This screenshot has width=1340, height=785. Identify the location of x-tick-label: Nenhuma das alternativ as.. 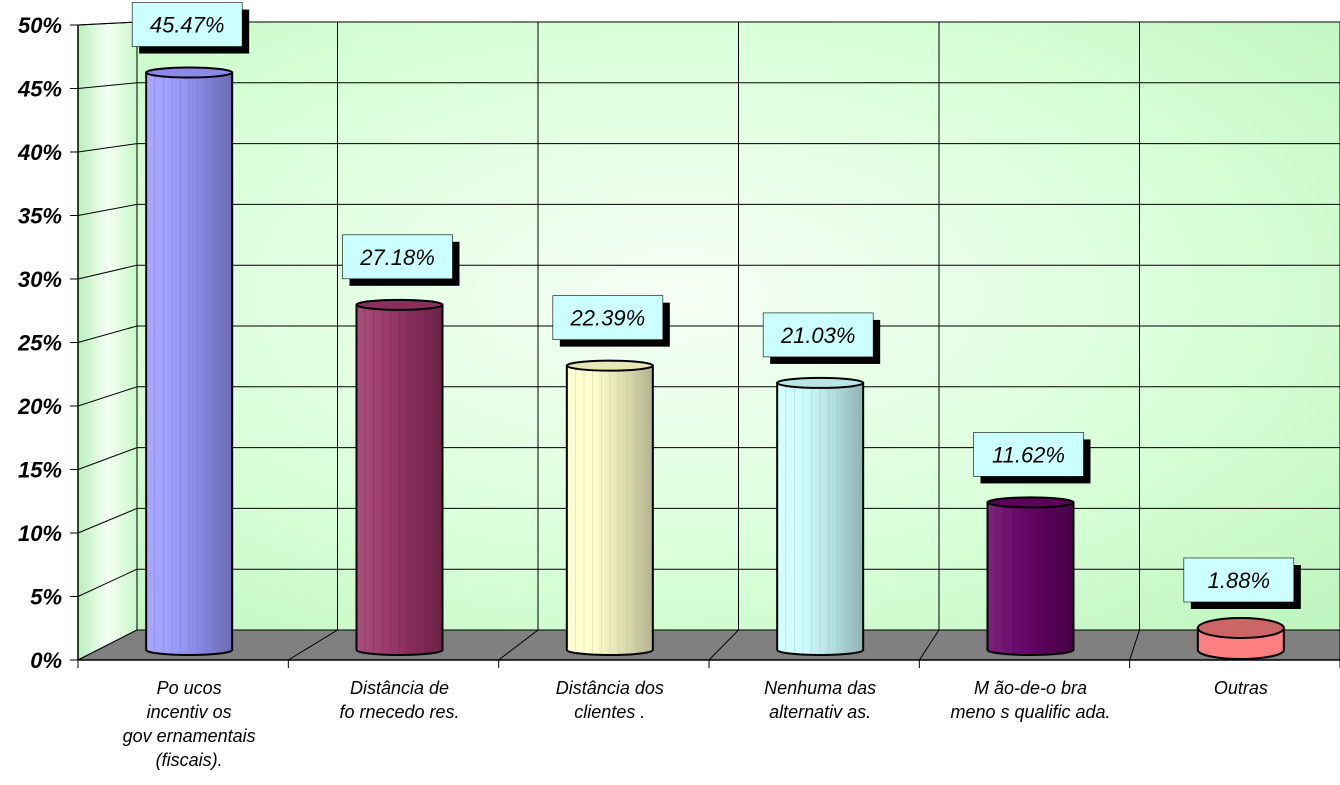
(820, 700).